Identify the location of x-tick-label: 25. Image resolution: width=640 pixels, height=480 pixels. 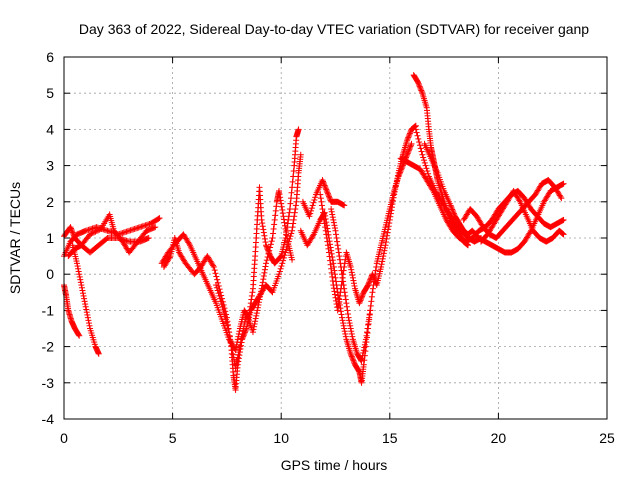
(607, 438).